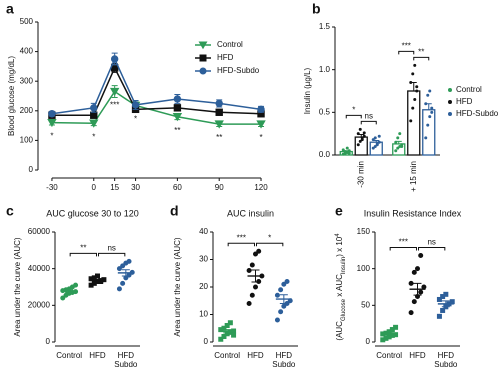 The width and height of the screenshot is (500, 384). Describe the element at coordinates (316, 9) in the screenshot. I see `panel-label: b` at that location.